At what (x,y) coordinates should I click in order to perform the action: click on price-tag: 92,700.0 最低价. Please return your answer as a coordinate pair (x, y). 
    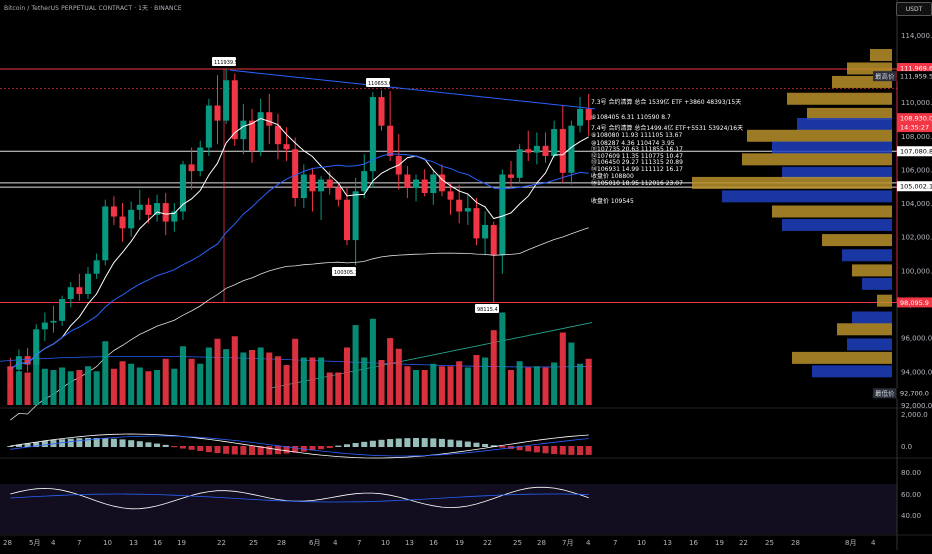
    Looking at the image, I should click on (902, 393).